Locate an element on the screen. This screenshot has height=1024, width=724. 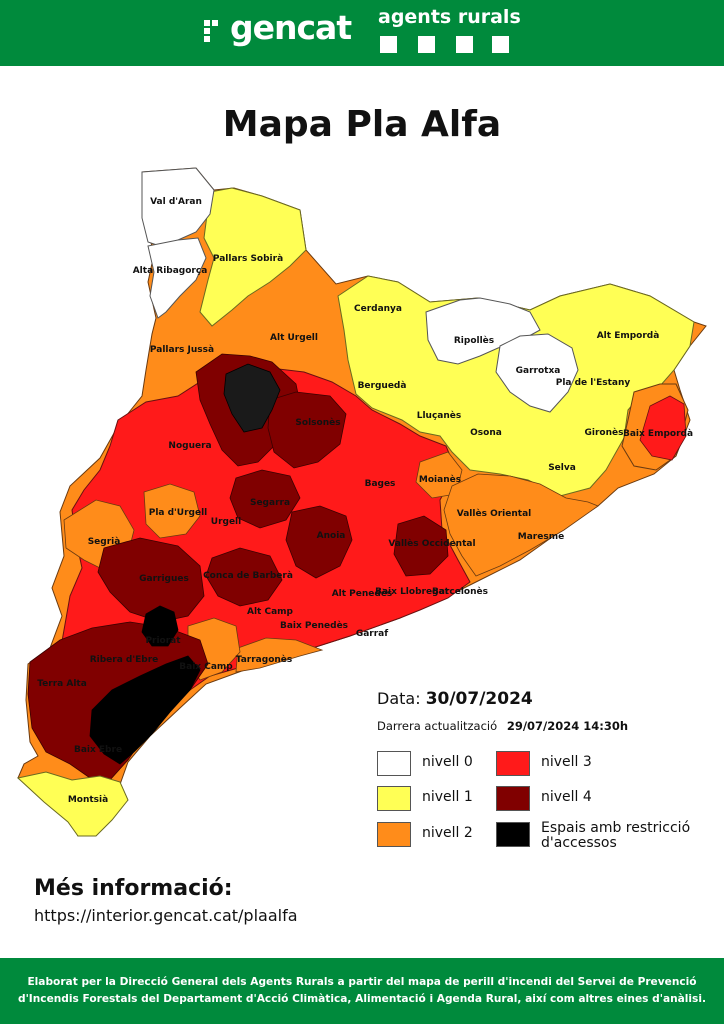
label-alt-urgell: Alt Urgell is located at coordinates (294, 338).